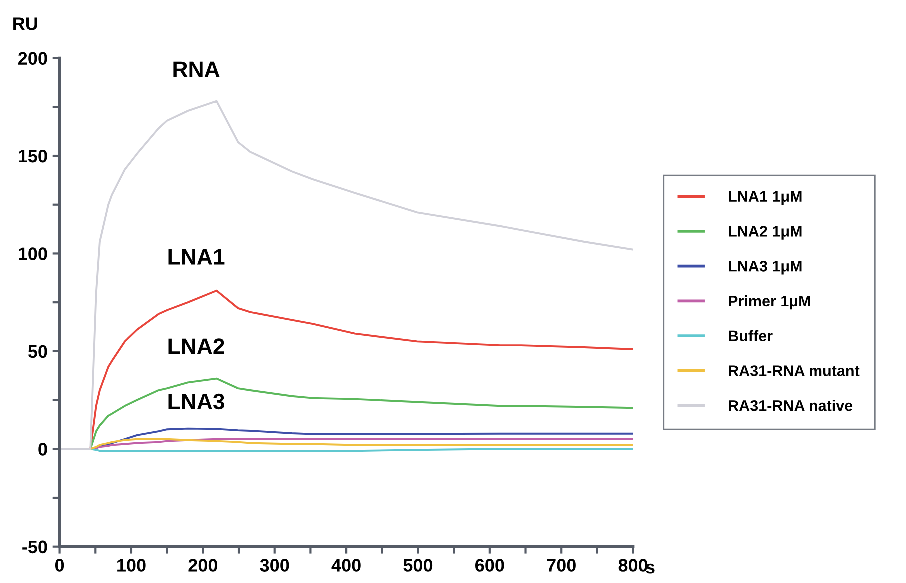 Image resolution: width=906 pixels, height=583 pixels. What do you see at coordinates (769, 302) in the screenshot?
I see `legend-label: Primer 1μM` at bounding box center [769, 302].